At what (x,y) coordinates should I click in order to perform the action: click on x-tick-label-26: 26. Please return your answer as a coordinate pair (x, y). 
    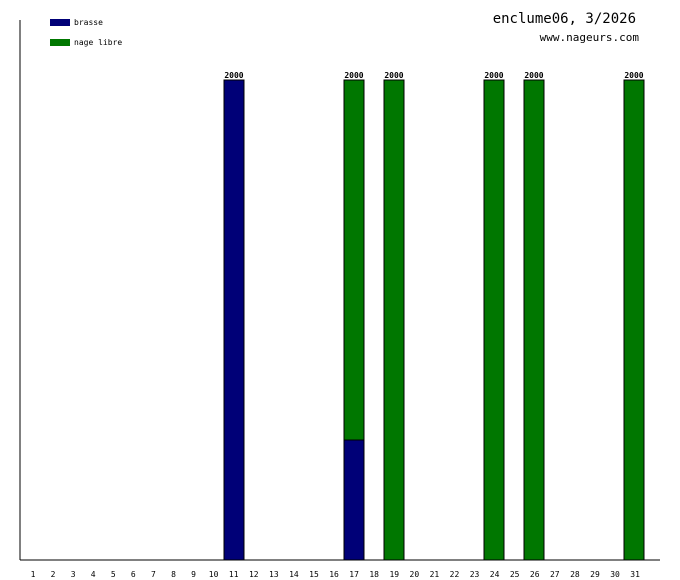
    Looking at the image, I should click on (535, 574).